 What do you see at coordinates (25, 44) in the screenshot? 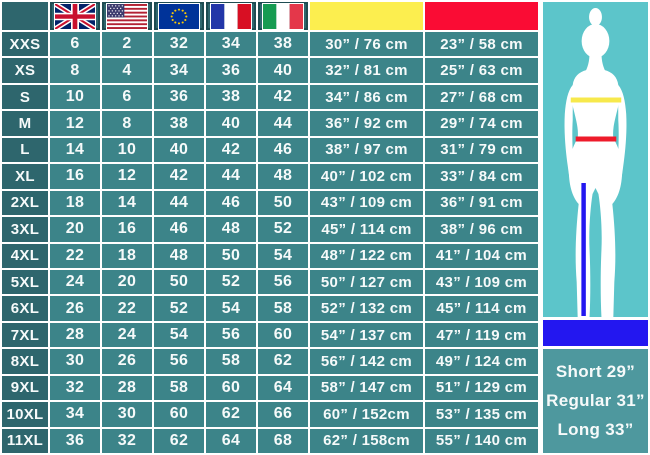
I see `size-label: XXS` at bounding box center [25, 44].